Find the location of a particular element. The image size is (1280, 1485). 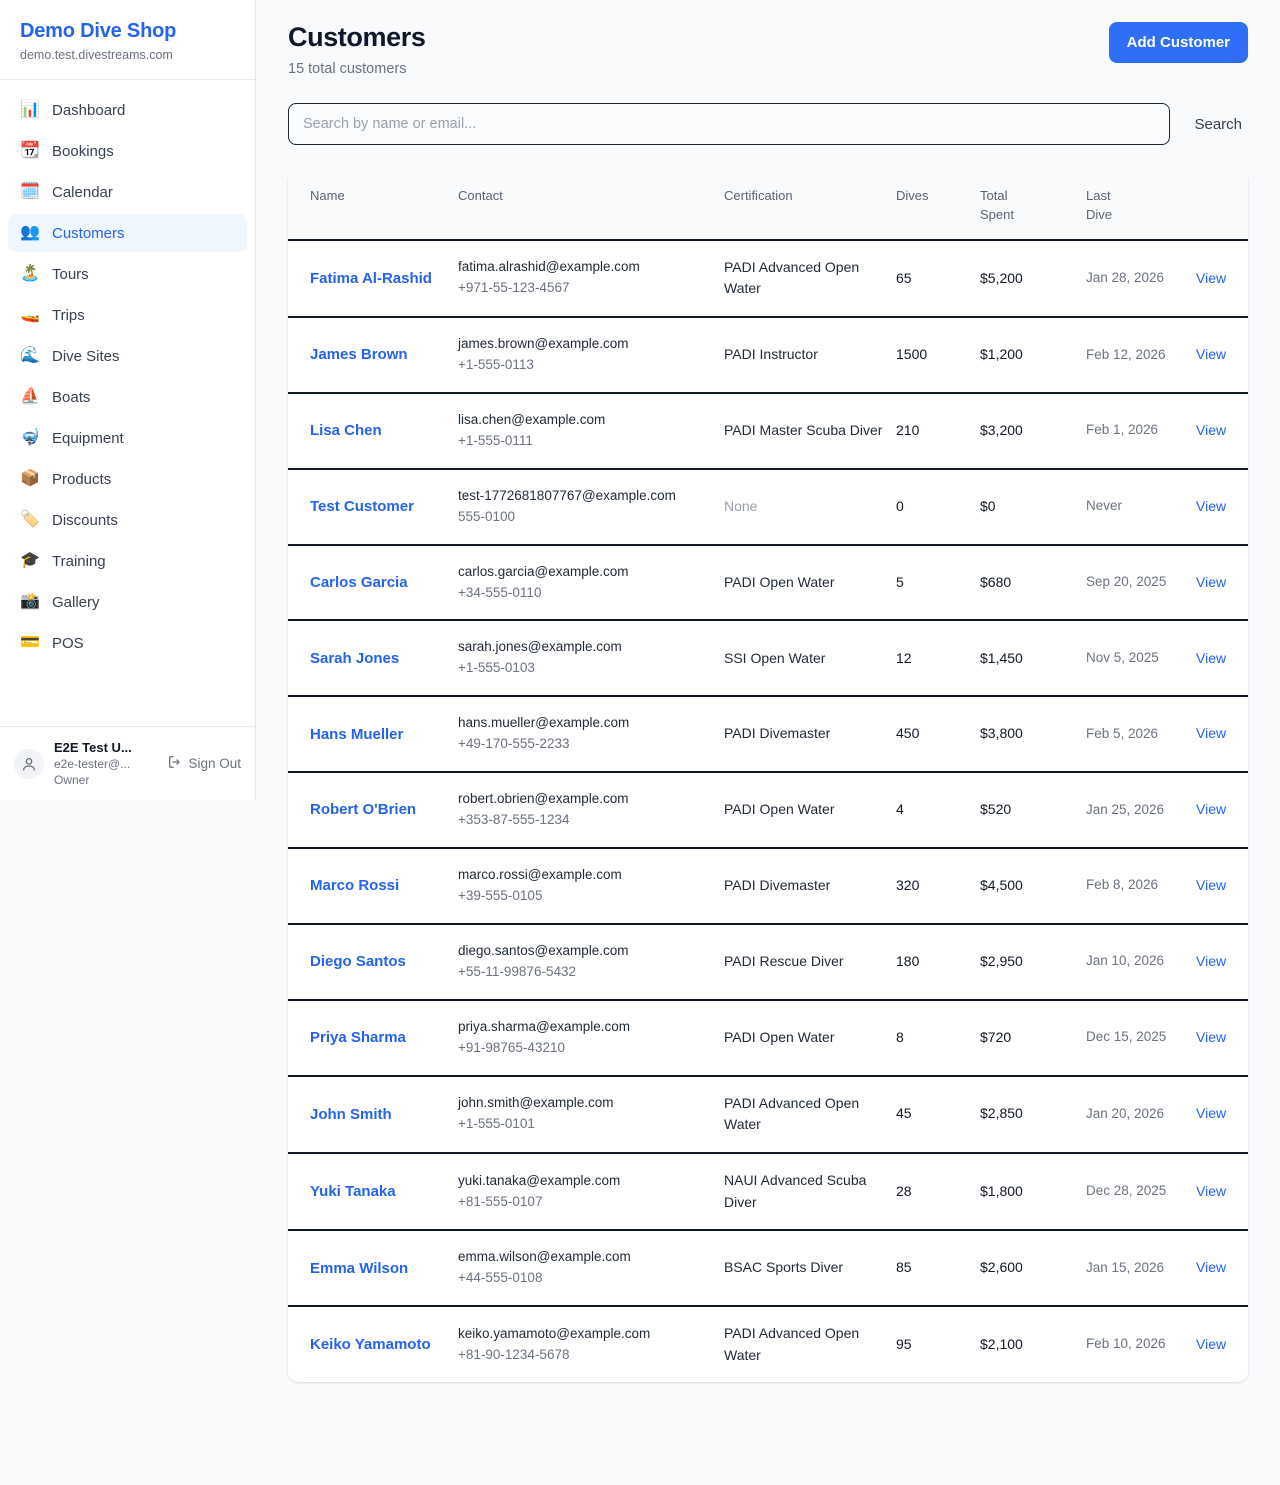

sidebar-item-discounts: 🏷️ Discounts is located at coordinates (127, 520).